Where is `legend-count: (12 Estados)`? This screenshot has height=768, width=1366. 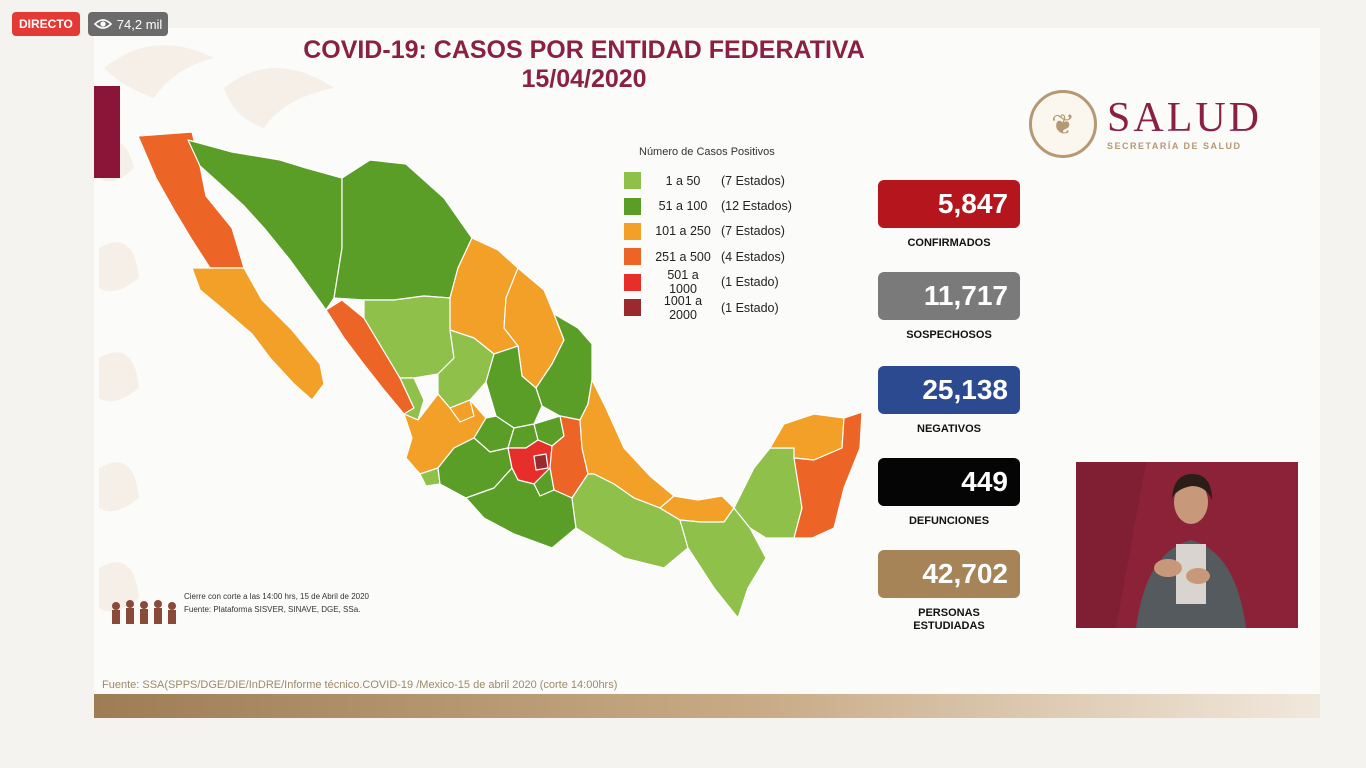
legend-count: (12 Estados) is located at coordinates (756, 206).